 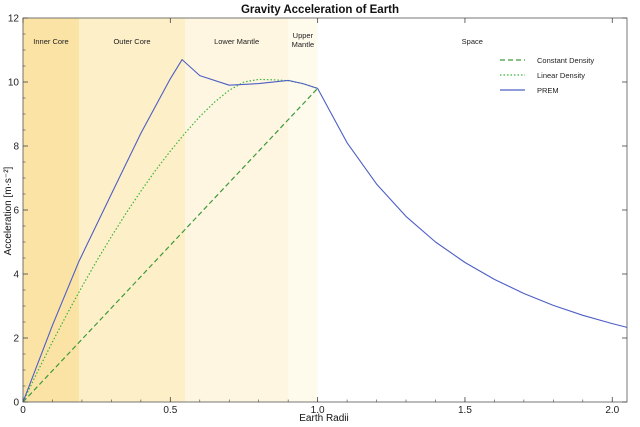 I want to click on x-tick-label: 1.5, so click(x=465, y=410).